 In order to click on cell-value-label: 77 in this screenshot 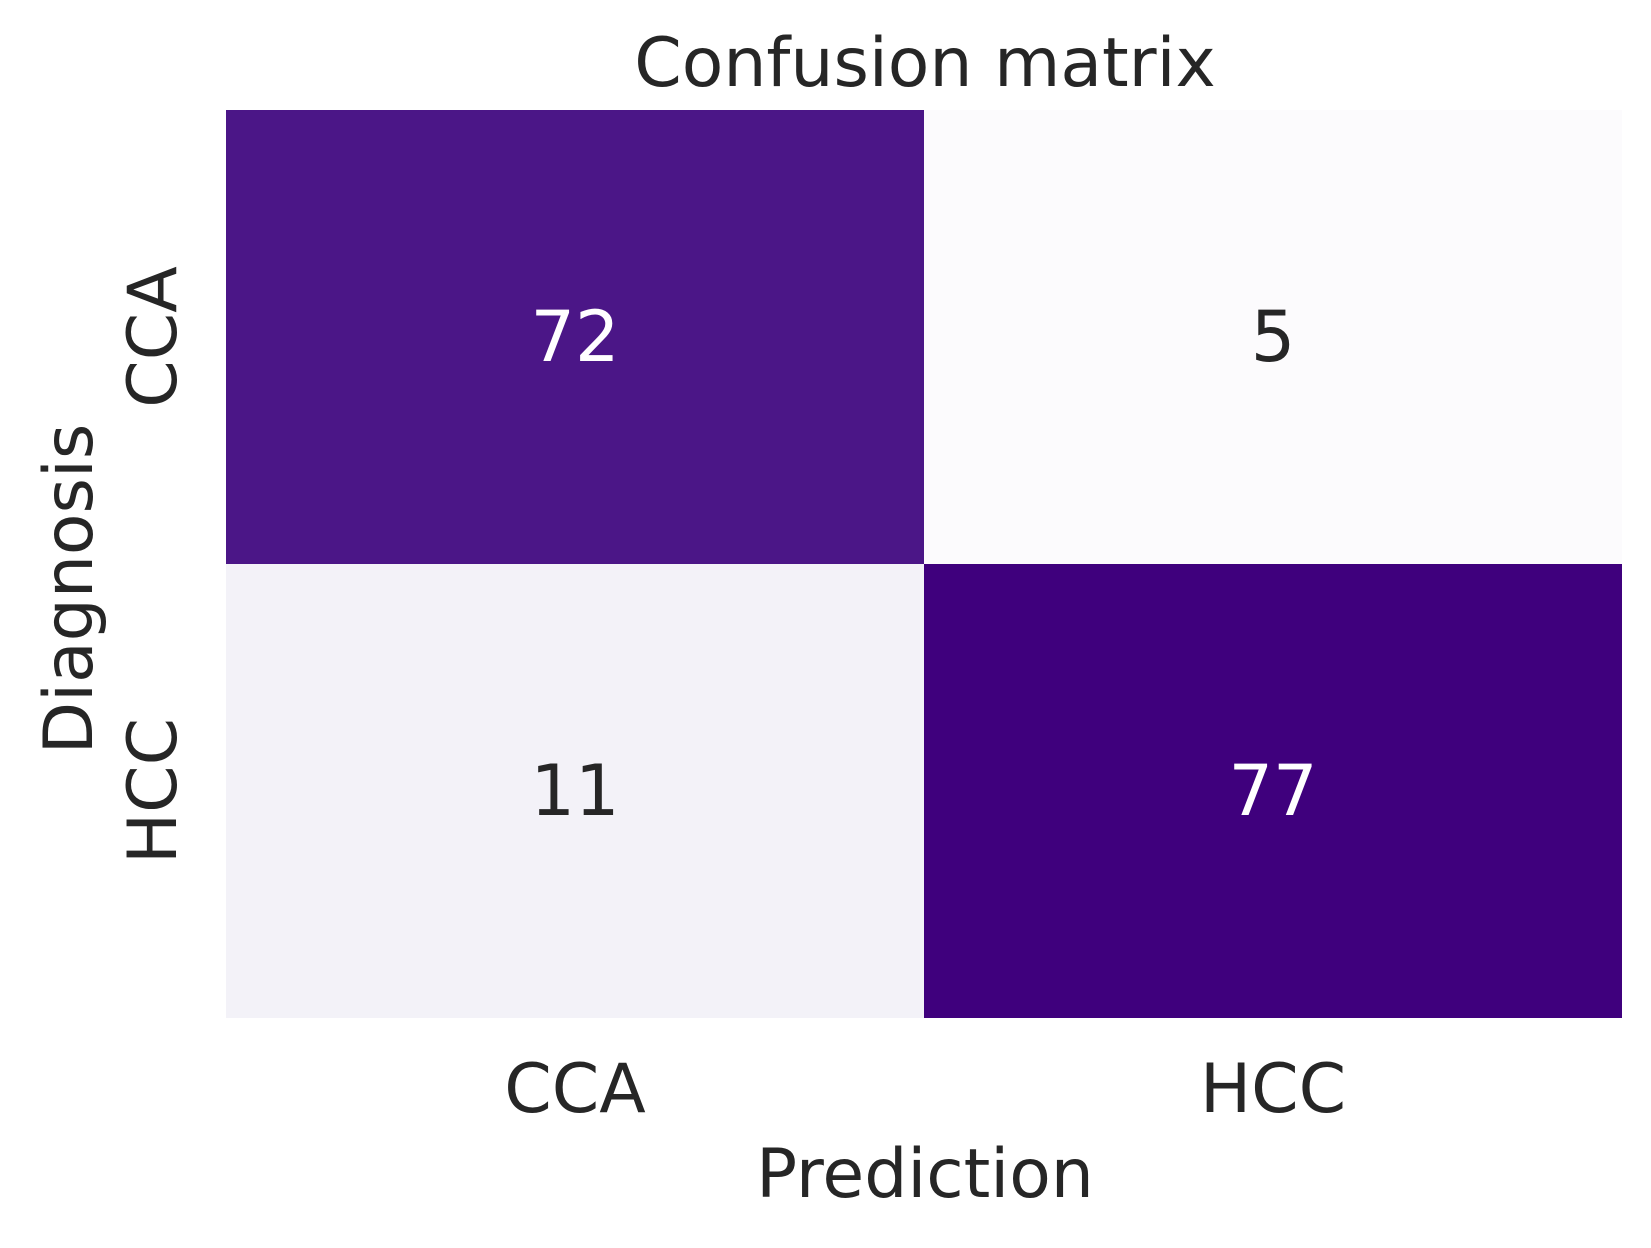, I will do `click(1272, 791)`.